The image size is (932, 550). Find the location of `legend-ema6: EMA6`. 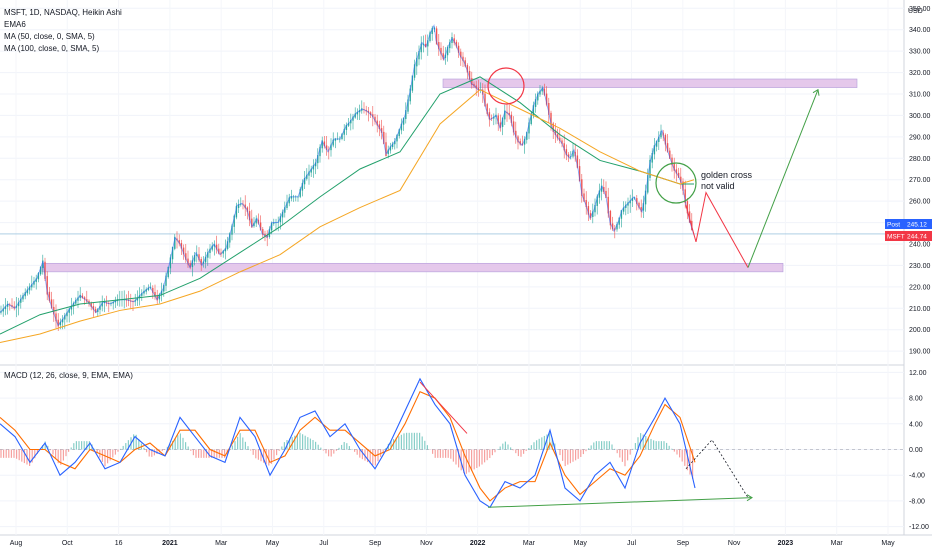

legend-ema6: EMA6 is located at coordinates (15, 24).